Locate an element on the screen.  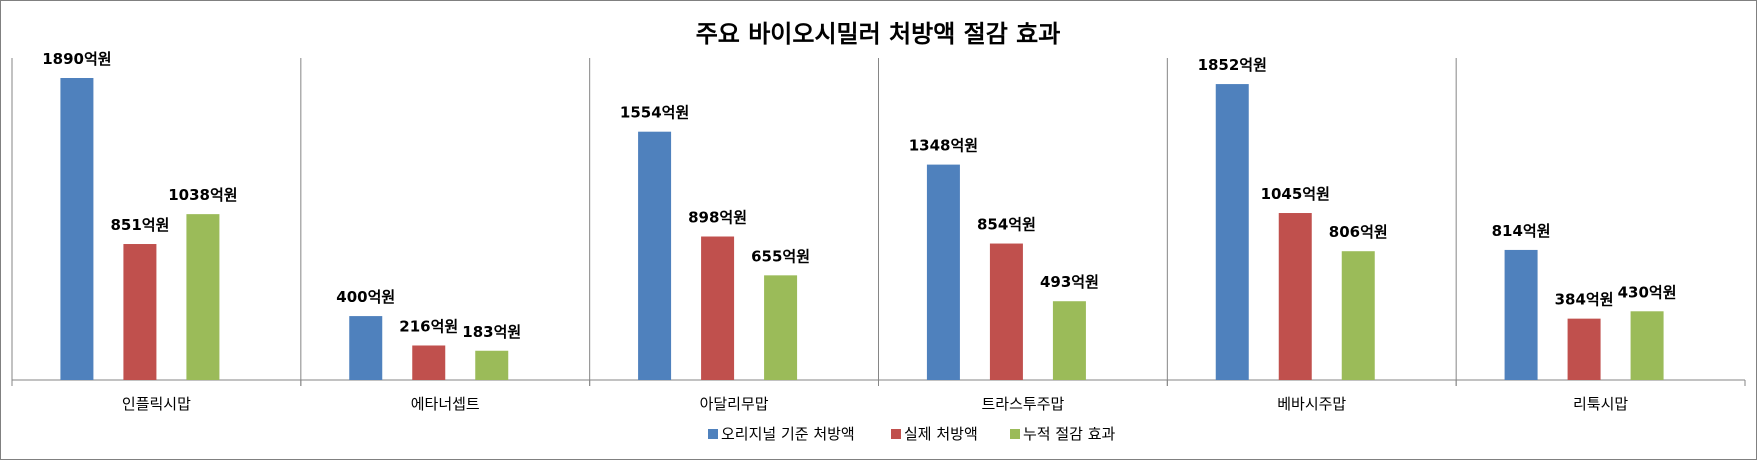
data-label: 1852억원 is located at coordinates (1232, 65).